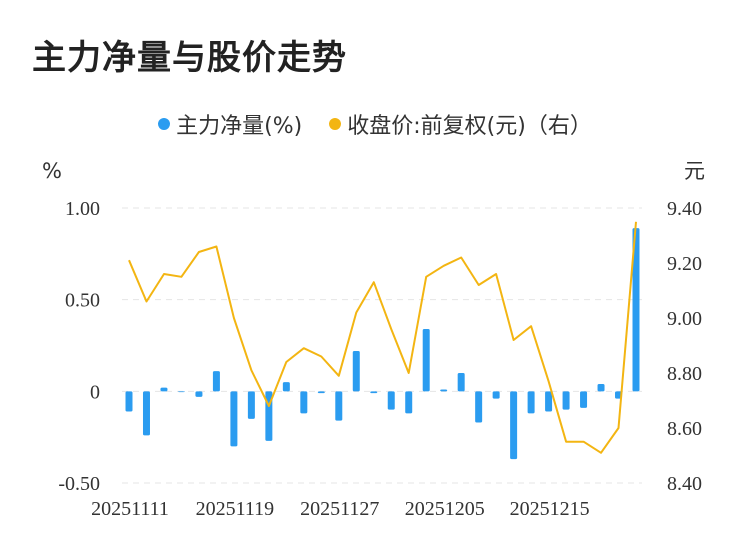  I want to click on x-axis-ticks: 20251111 20251119 20251127 20251205 20251215, so click(340, 509).